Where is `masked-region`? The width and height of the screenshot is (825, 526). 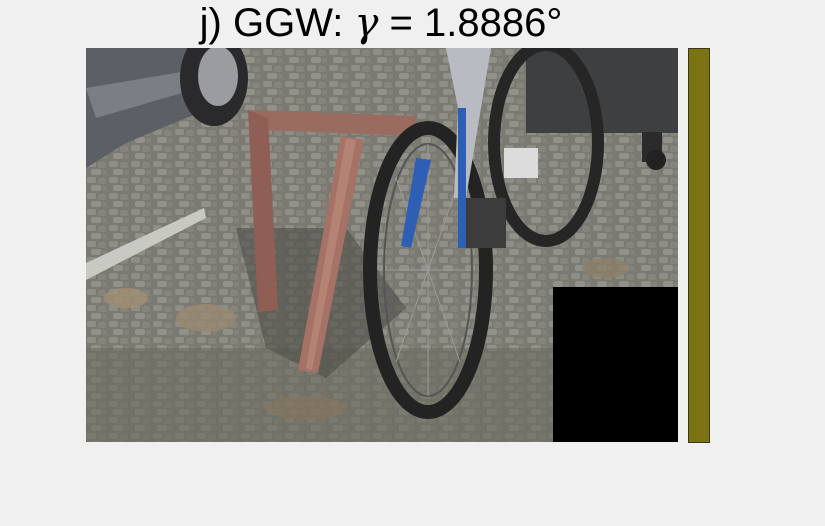
masked-region is located at coordinates (615, 364).